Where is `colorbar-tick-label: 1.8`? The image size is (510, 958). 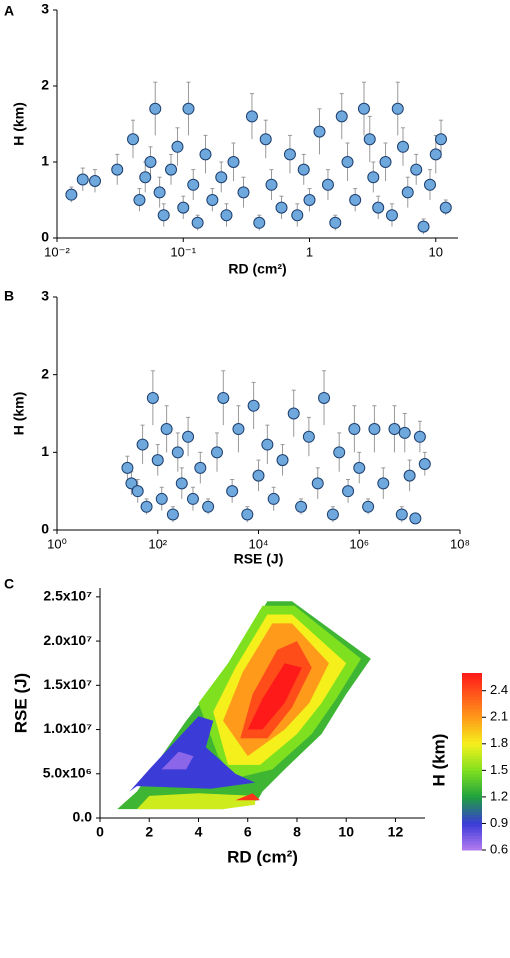
colorbar-tick-label: 1.8 is located at coordinates (499, 742).